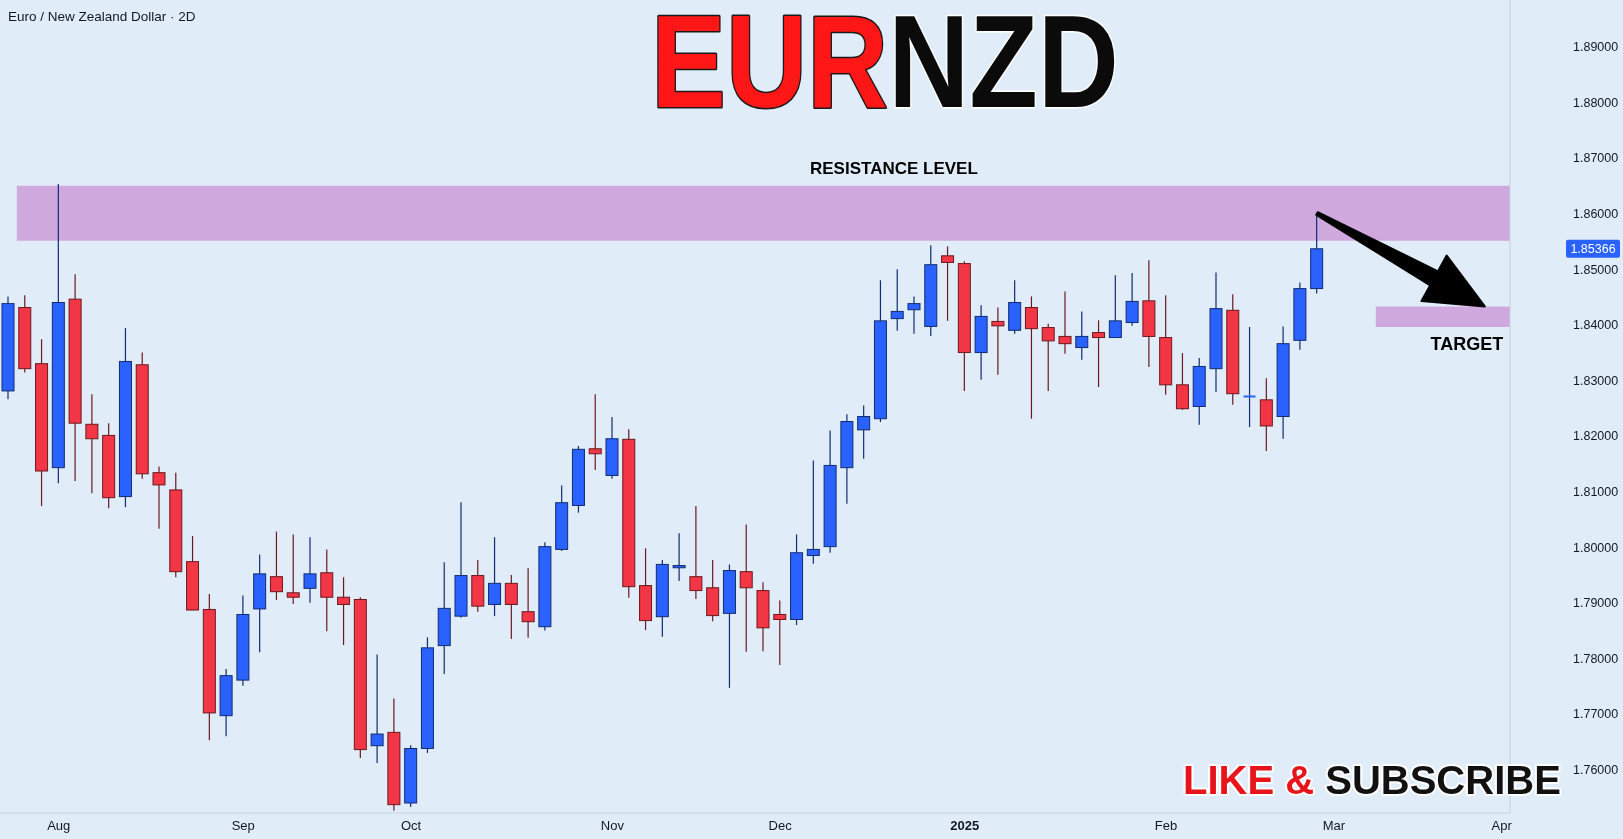 This screenshot has width=1623, height=839. What do you see at coordinates (1596, 547) in the screenshot?
I see `y-tick-label: 1.80000` at bounding box center [1596, 547].